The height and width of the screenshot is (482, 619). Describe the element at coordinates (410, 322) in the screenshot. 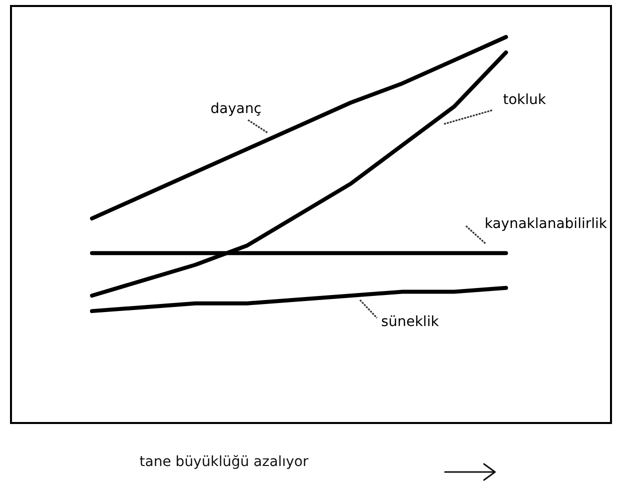

I see `series-label: süneklik` at that location.